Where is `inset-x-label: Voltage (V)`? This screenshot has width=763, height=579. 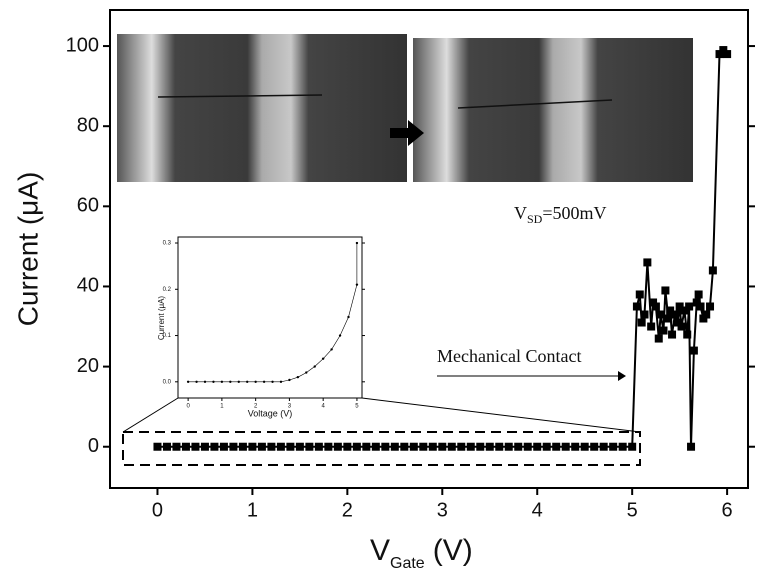
inset-x-label: Voltage (V) is located at coordinates (270, 413).